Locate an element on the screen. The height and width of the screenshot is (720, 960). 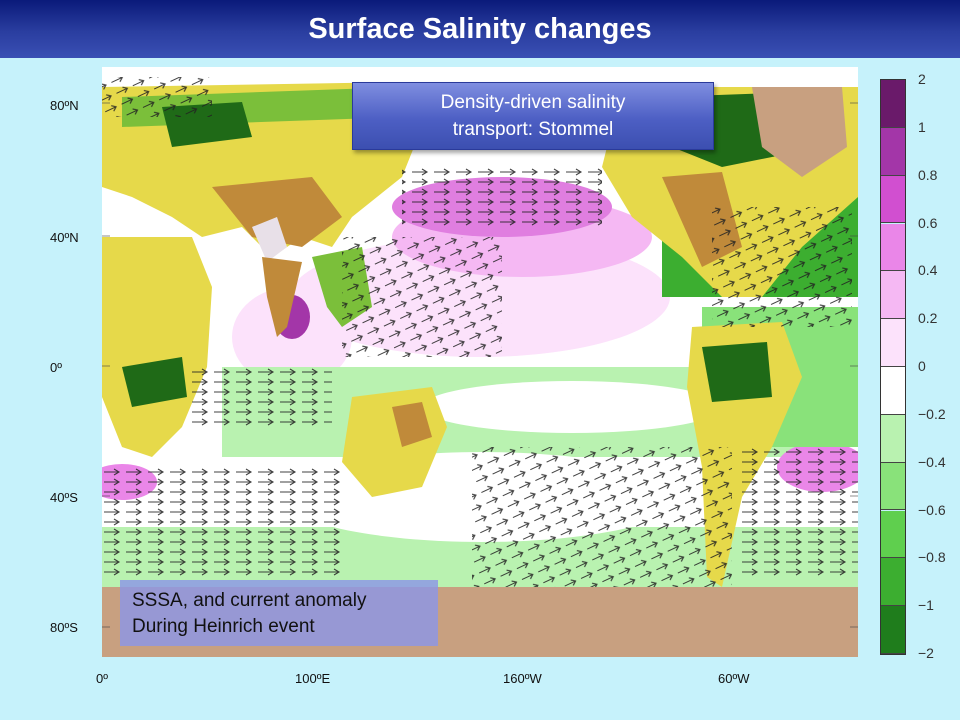
colorbar-tick-label: −1 is located at coordinates (926, 605).